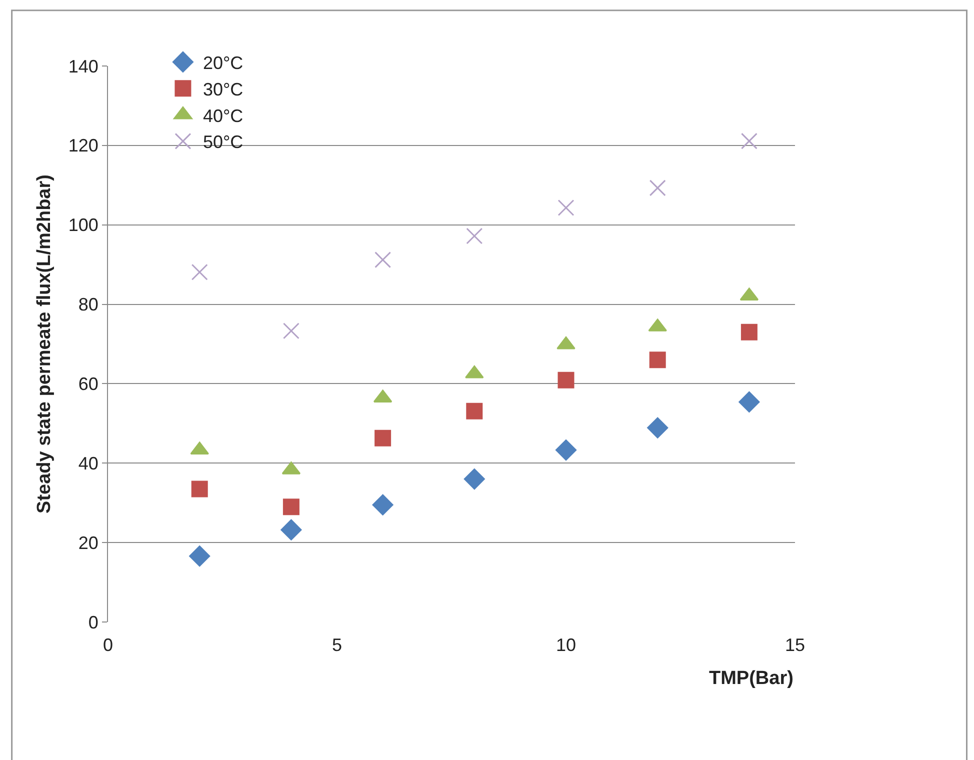  What do you see at coordinates (223, 142) in the screenshot?
I see `legend-label: 50°C` at bounding box center [223, 142].